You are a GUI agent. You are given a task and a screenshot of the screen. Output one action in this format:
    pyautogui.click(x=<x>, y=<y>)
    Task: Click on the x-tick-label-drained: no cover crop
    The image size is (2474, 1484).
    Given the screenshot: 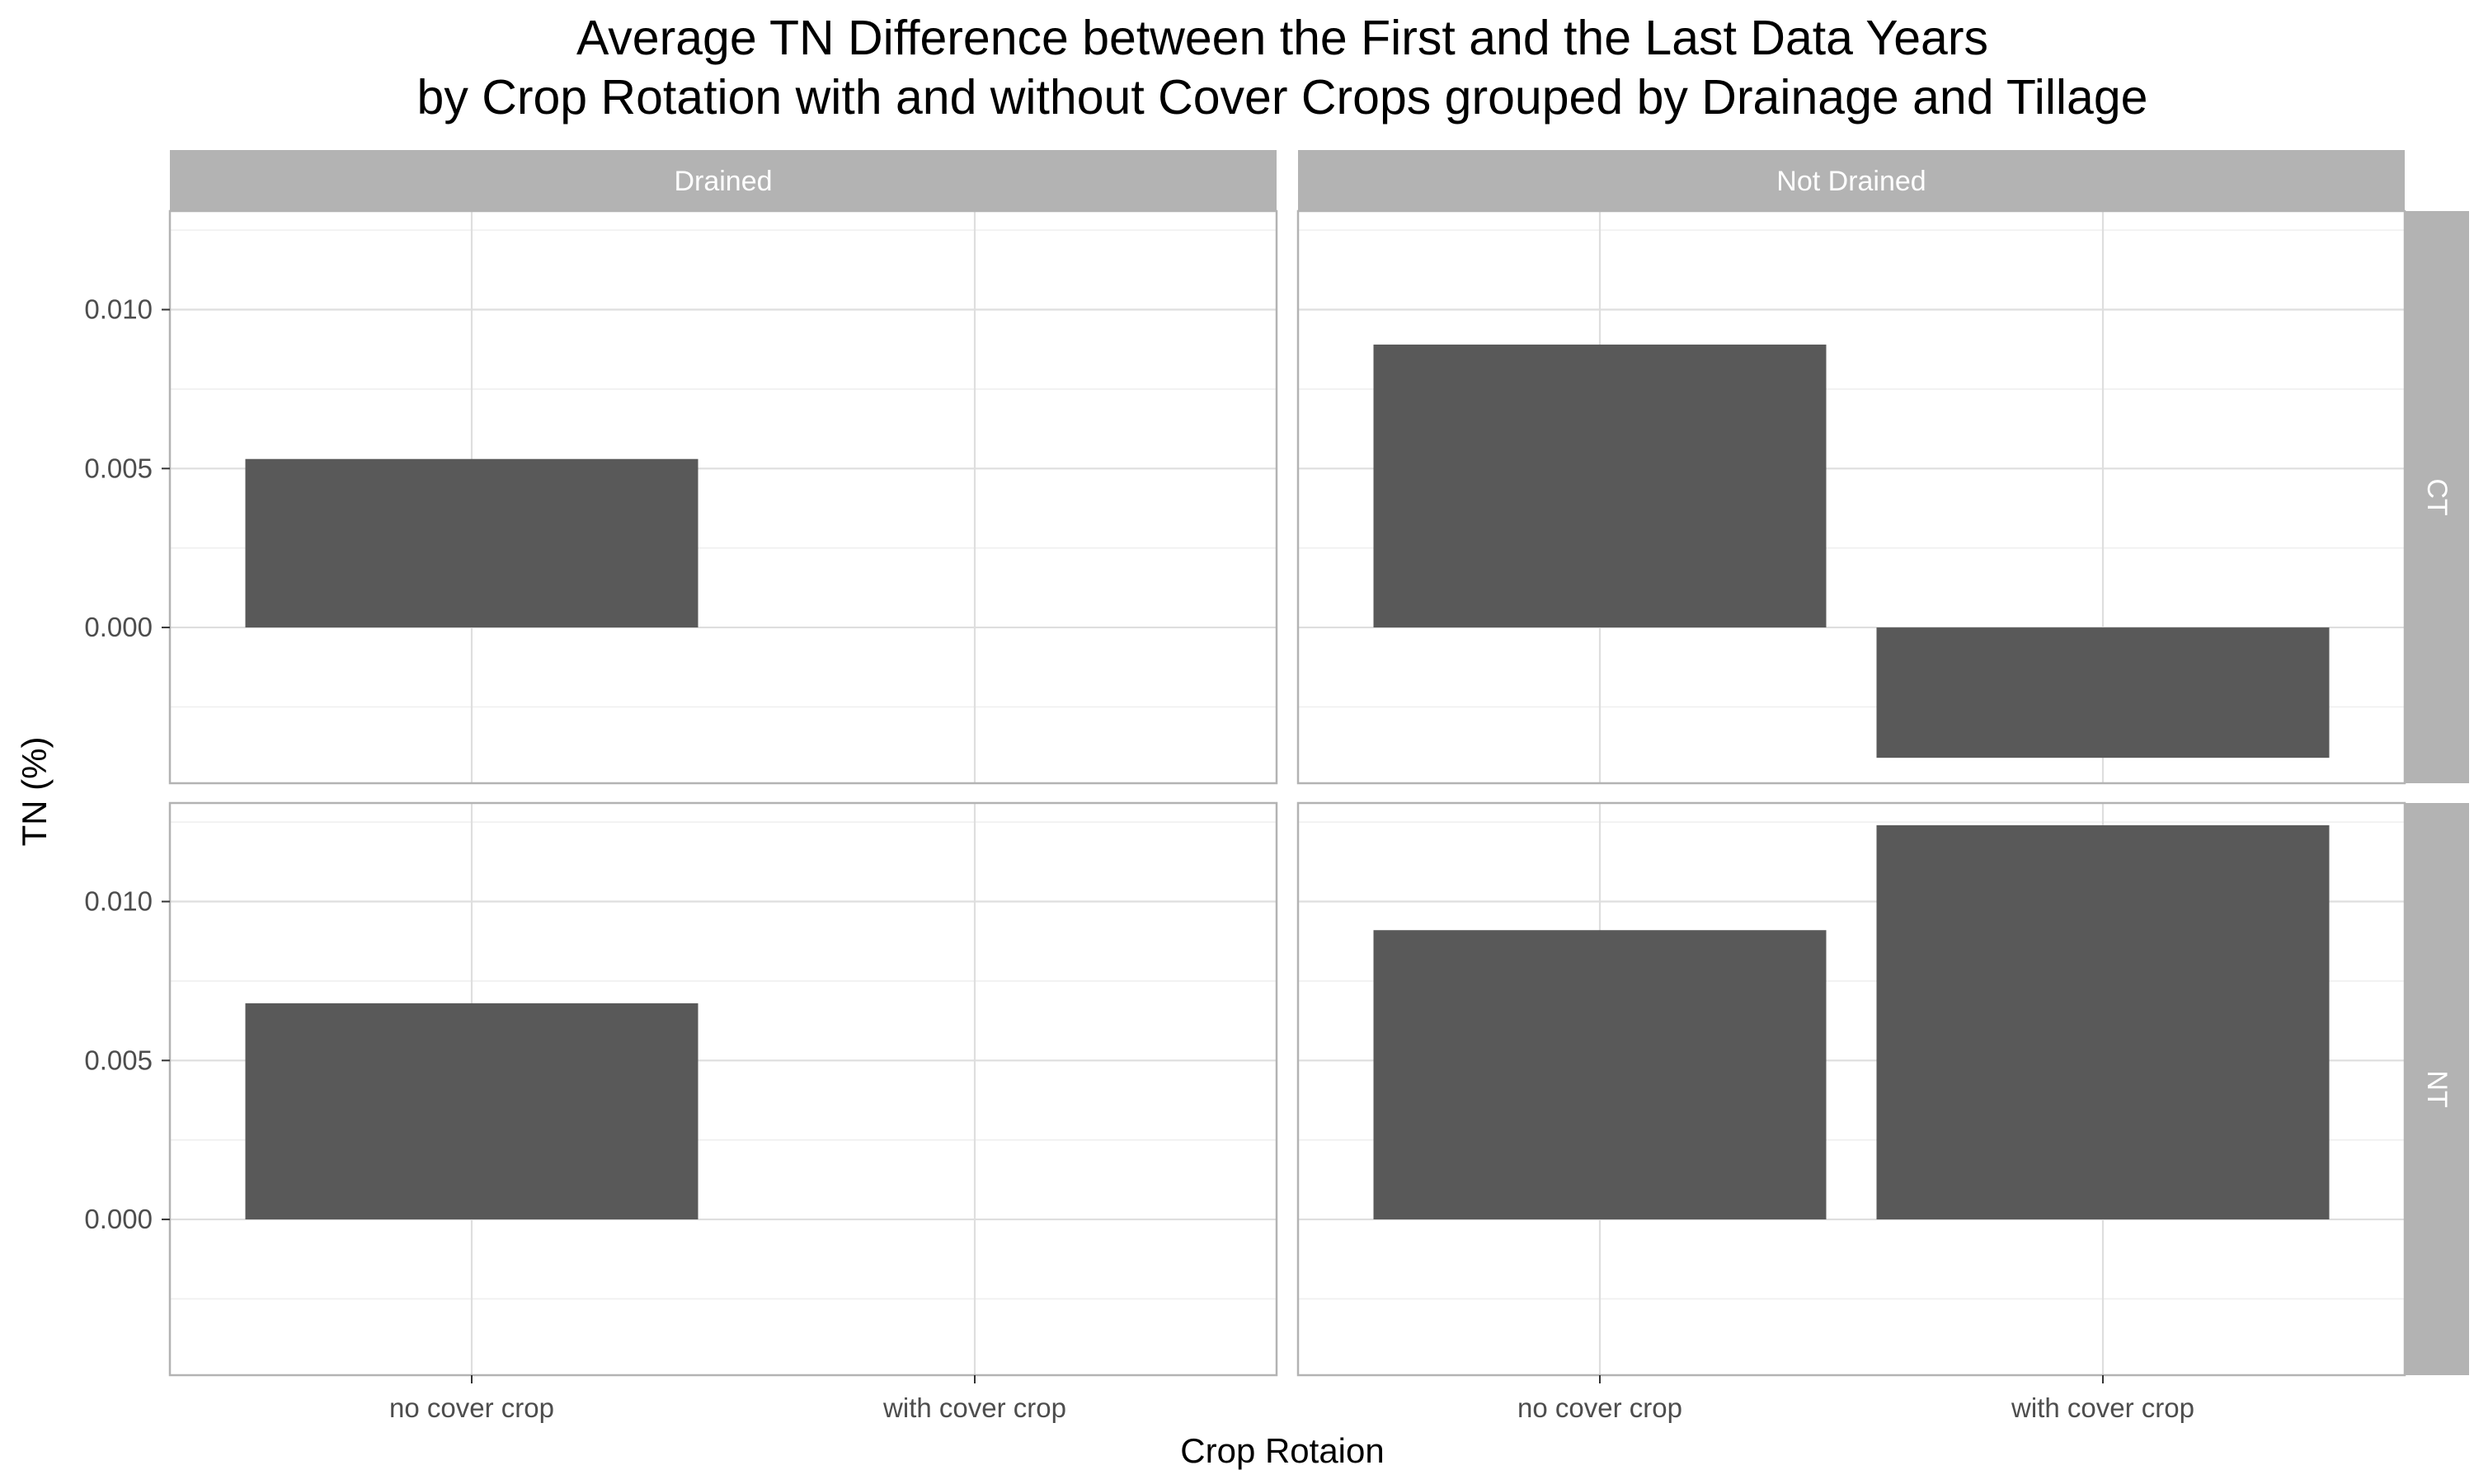 What is the action you would take?
    pyautogui.click(x=471, y=1407)
    